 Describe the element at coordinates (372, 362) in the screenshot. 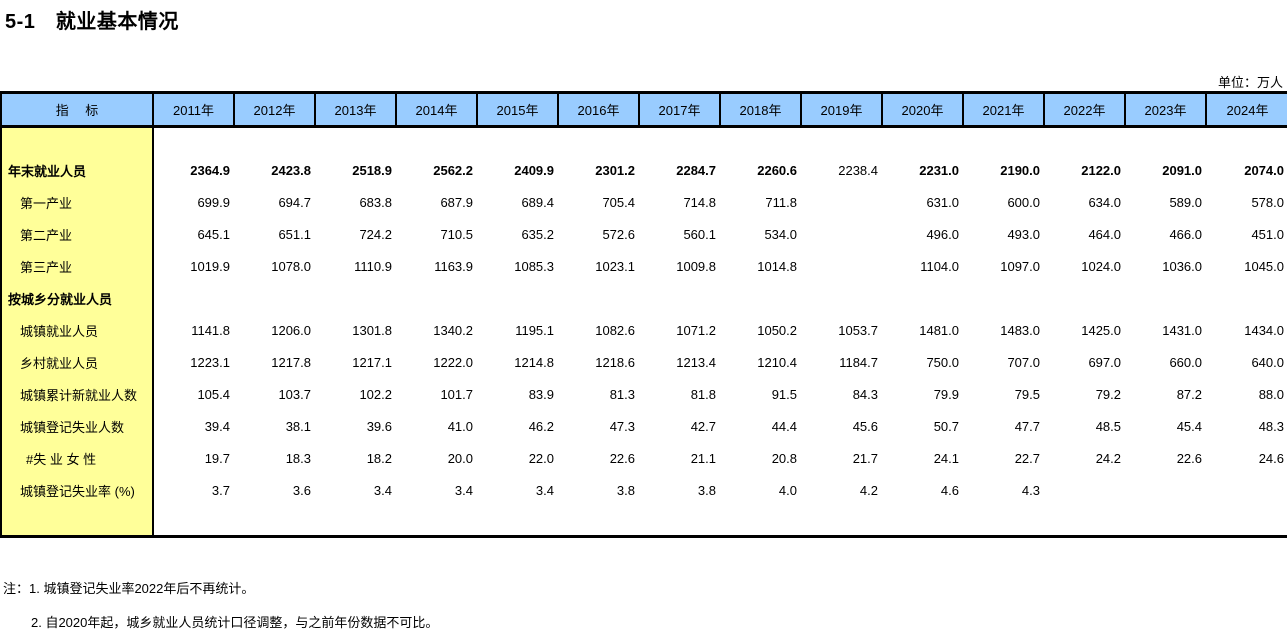

I see `value-cell: 1217.1` at that location.